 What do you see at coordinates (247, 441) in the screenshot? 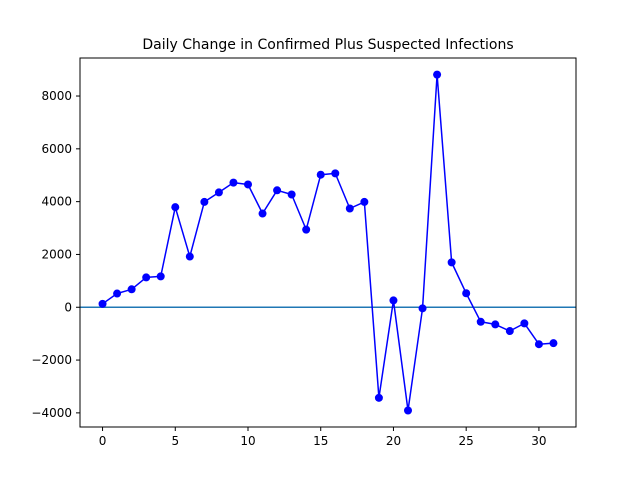
I see `x-tick-label: 10` at bounding box center [247, 441].